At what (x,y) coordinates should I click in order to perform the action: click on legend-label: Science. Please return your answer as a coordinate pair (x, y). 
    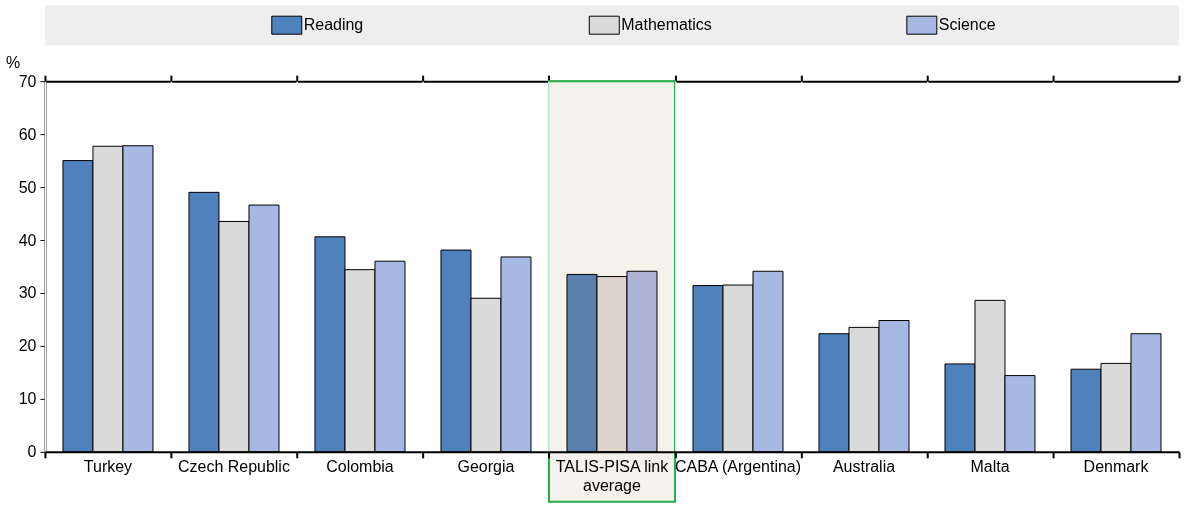
    Looking at the image, I should click on (967, 25).